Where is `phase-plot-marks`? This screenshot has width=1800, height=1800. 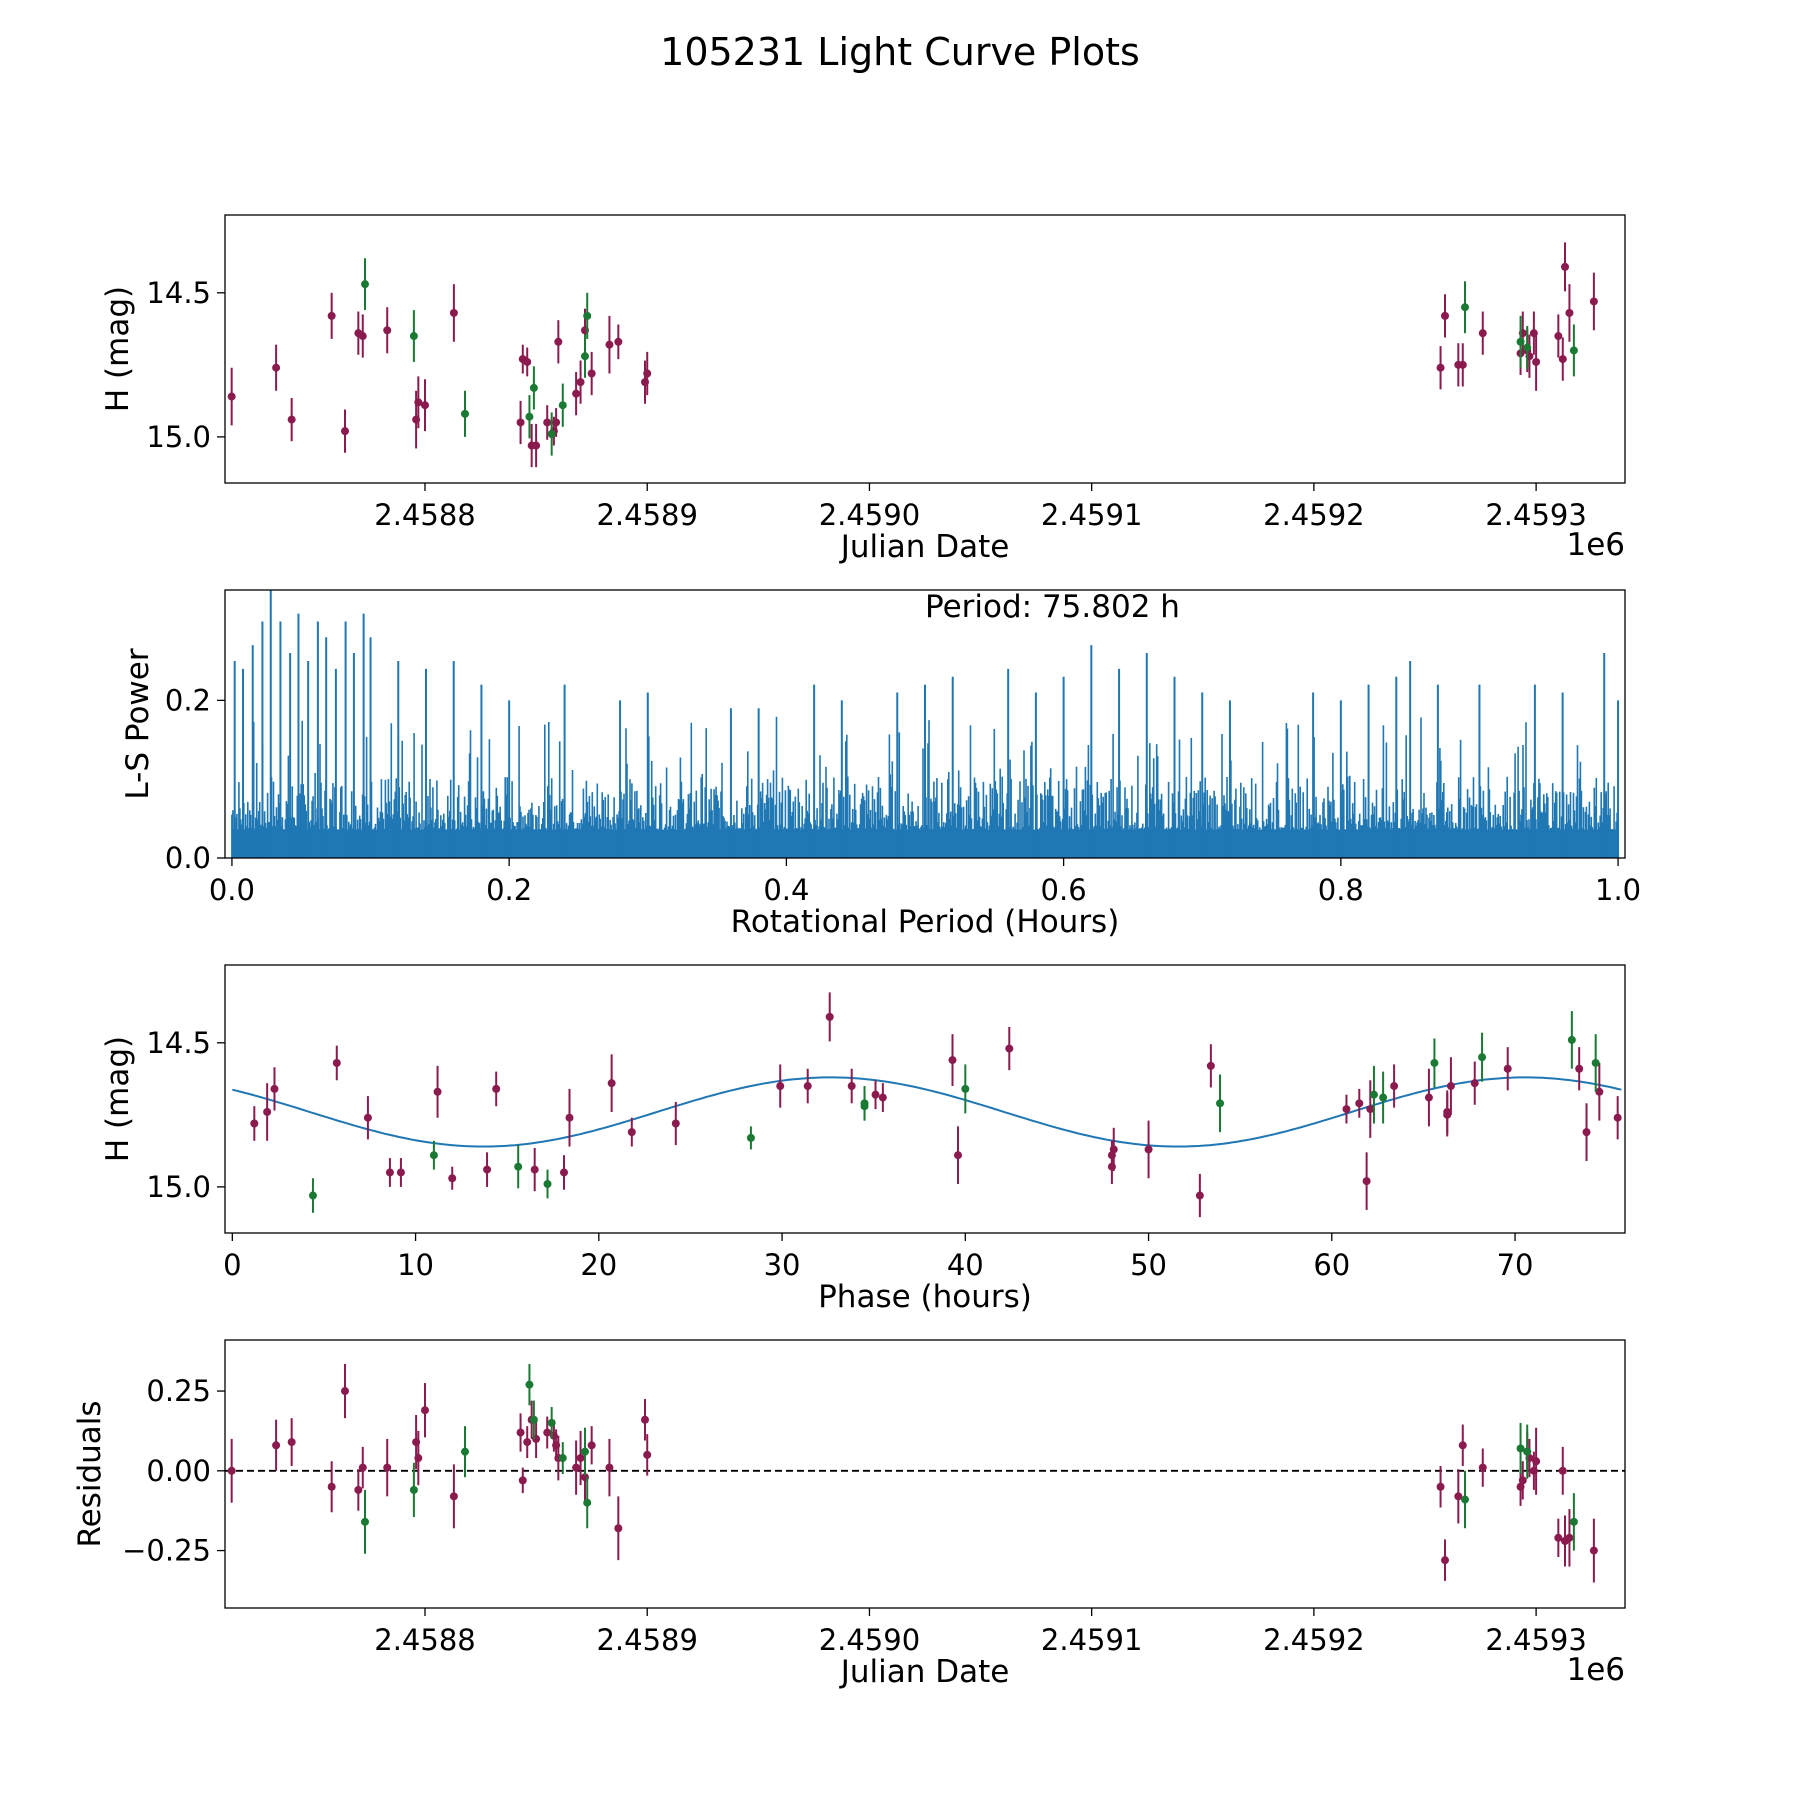 phase-plot-marks is located at coordinates (927, 1105).